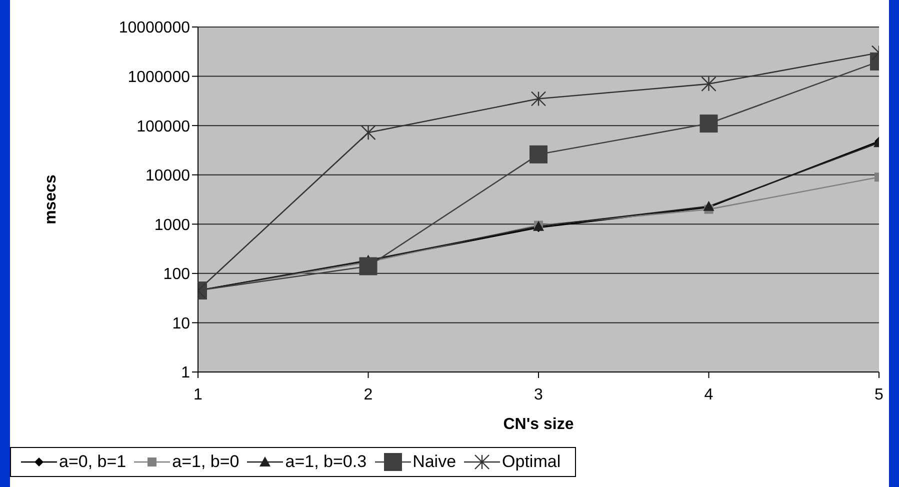 The image size is (899, 487). I want to click on legend-label: Optimal, so click(531, 462).